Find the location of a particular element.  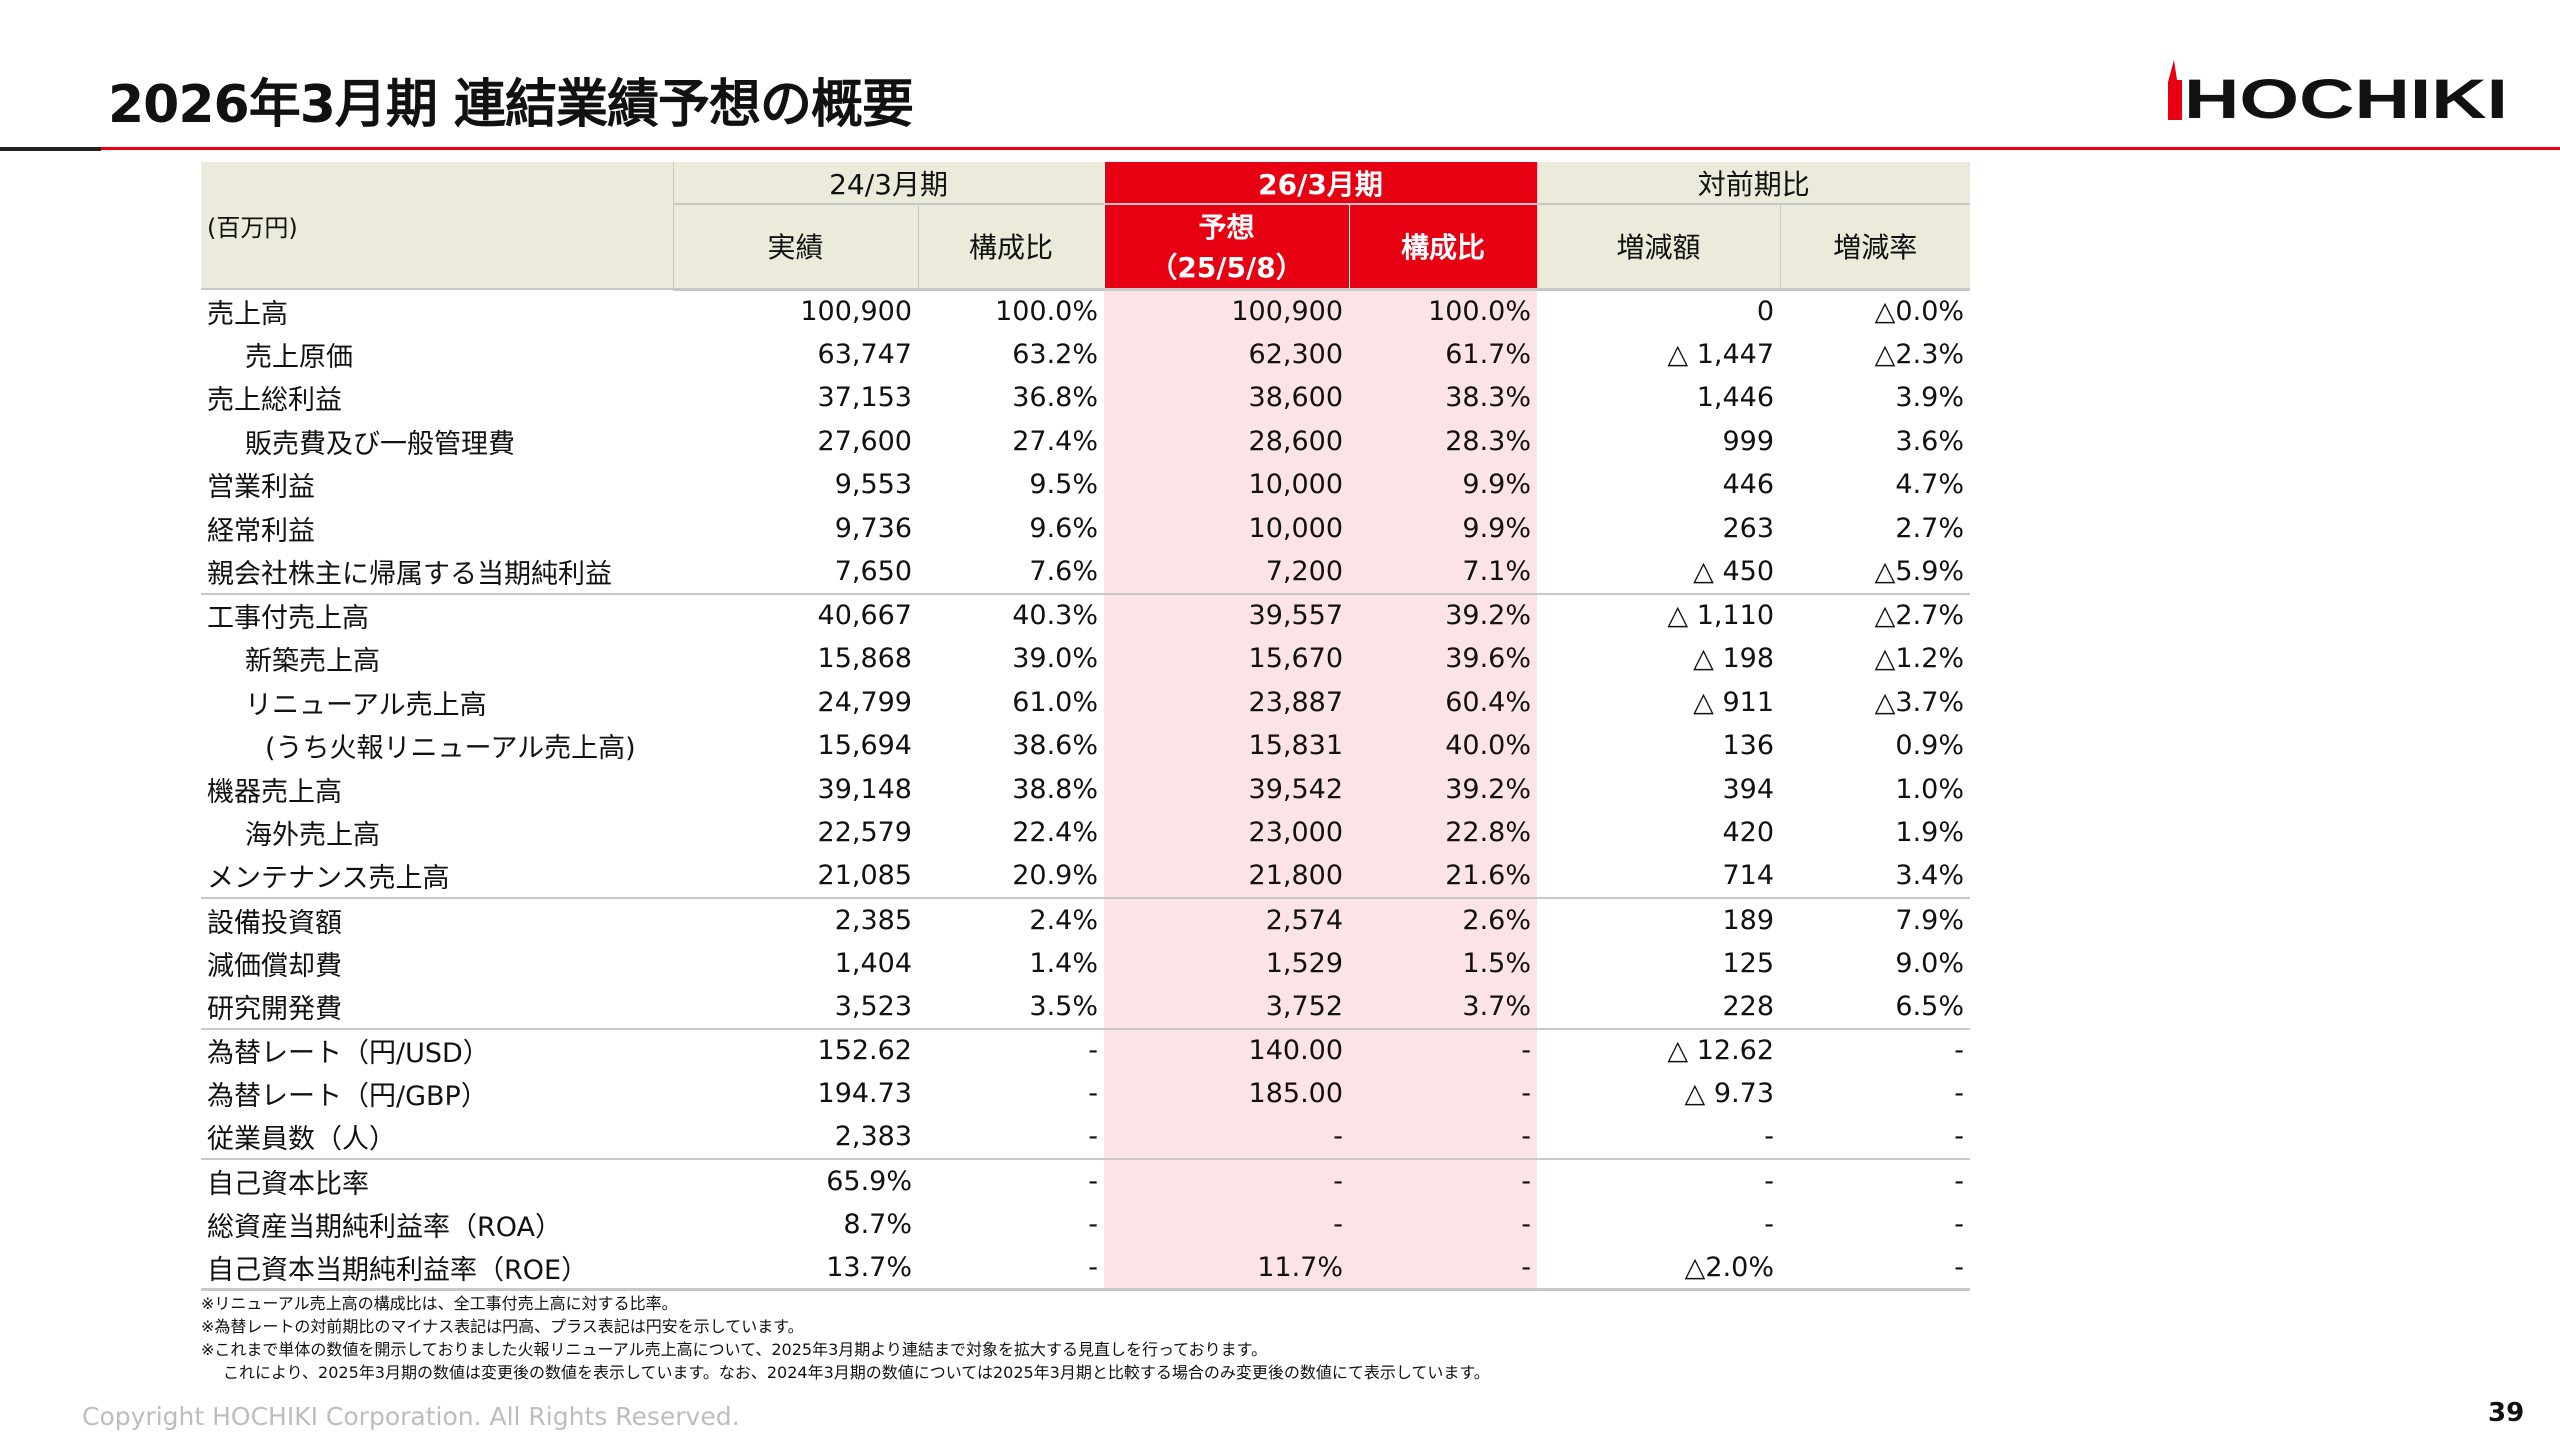

change-amount-cell: 420 is located at coordinates (1748, 833).